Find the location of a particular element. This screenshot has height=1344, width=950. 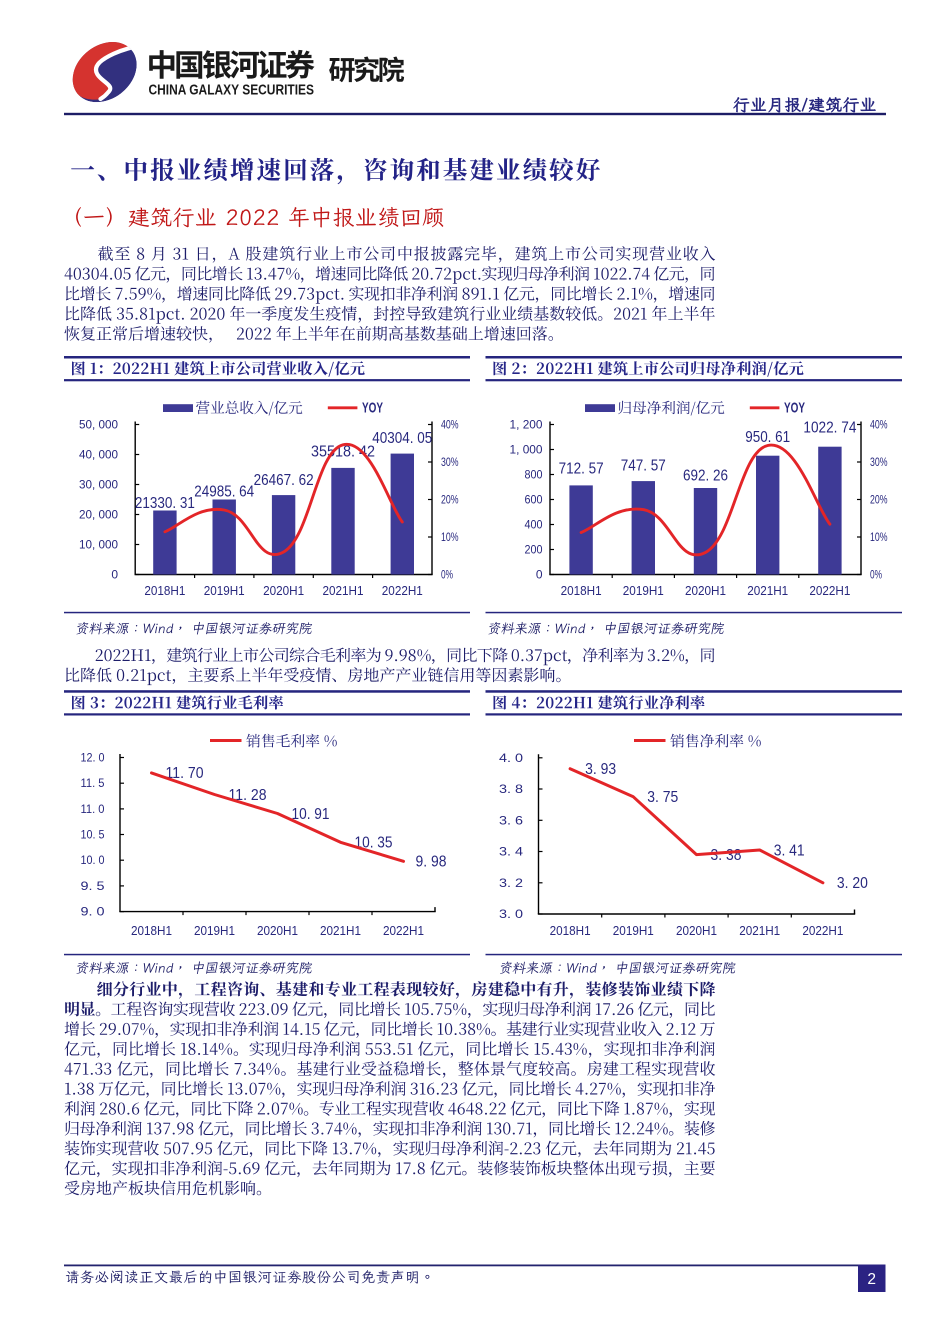

svg-text: 40, 000 is located at coordinates (98, 455).